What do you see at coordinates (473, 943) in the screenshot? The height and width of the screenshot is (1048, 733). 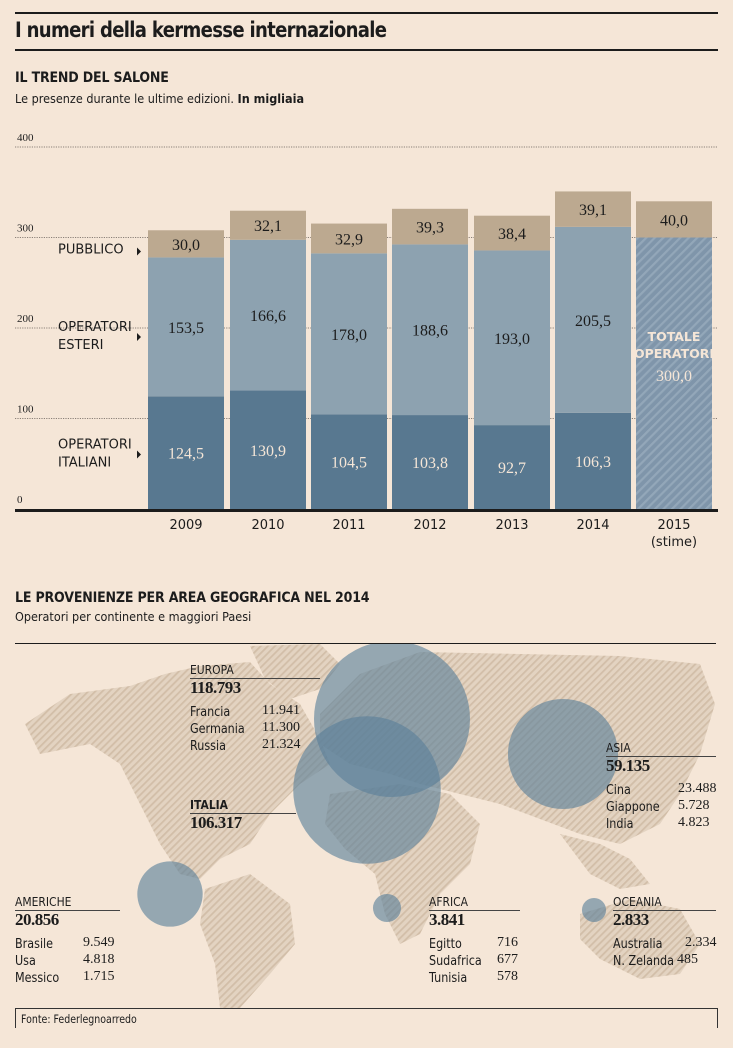 I see `country-row: Egitto 716` at bounding box center [473, 943].